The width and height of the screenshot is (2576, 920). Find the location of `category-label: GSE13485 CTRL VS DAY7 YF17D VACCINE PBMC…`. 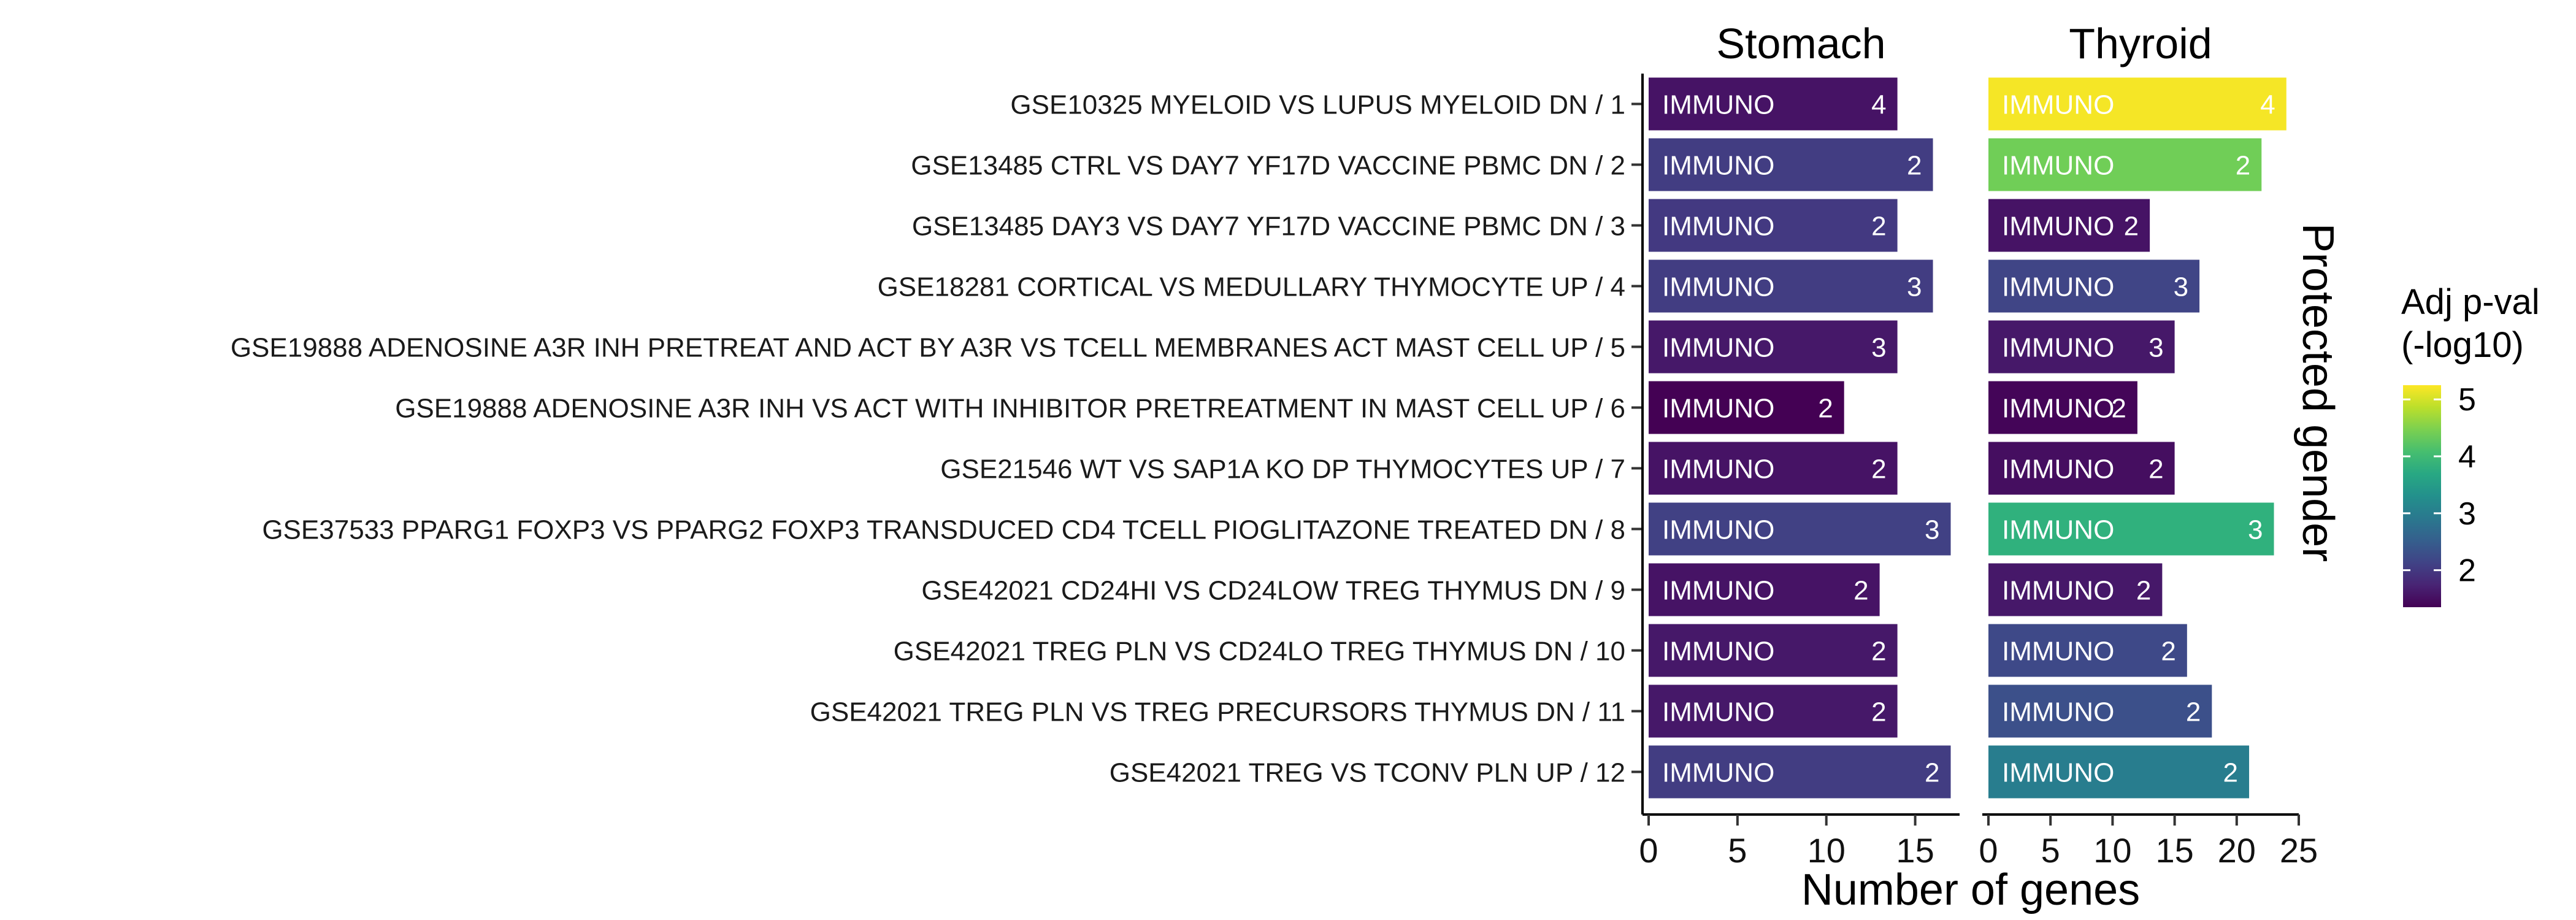

category-label: GSE13485 CTRL VS DAY7 YF17D VACCINE PBMC… is located at coordinates (1268, 166).